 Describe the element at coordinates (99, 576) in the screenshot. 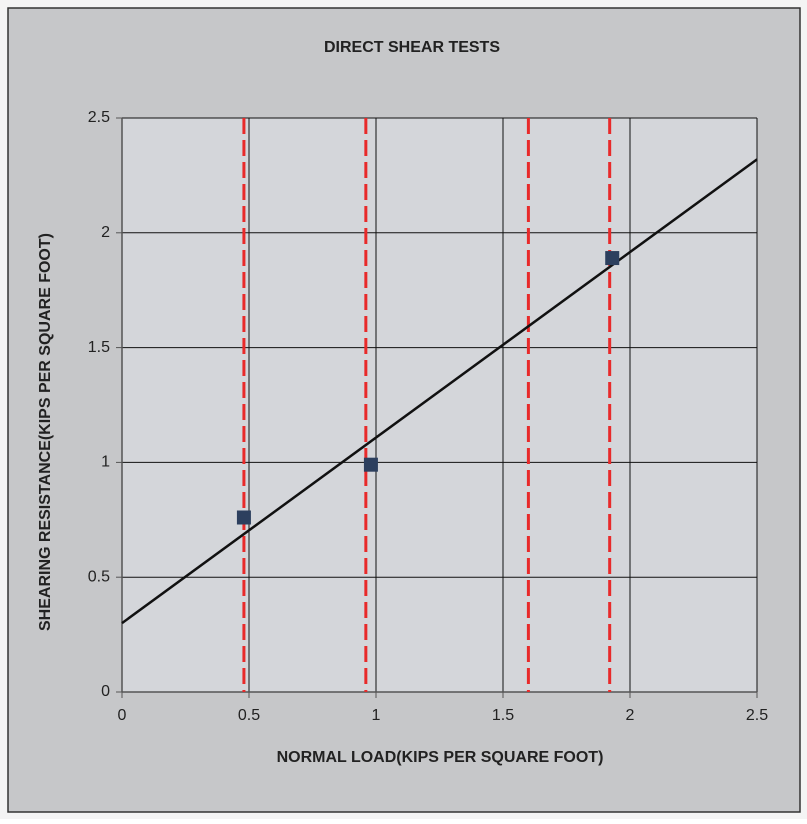

I see `y-tick-label: 0.5` at that location.